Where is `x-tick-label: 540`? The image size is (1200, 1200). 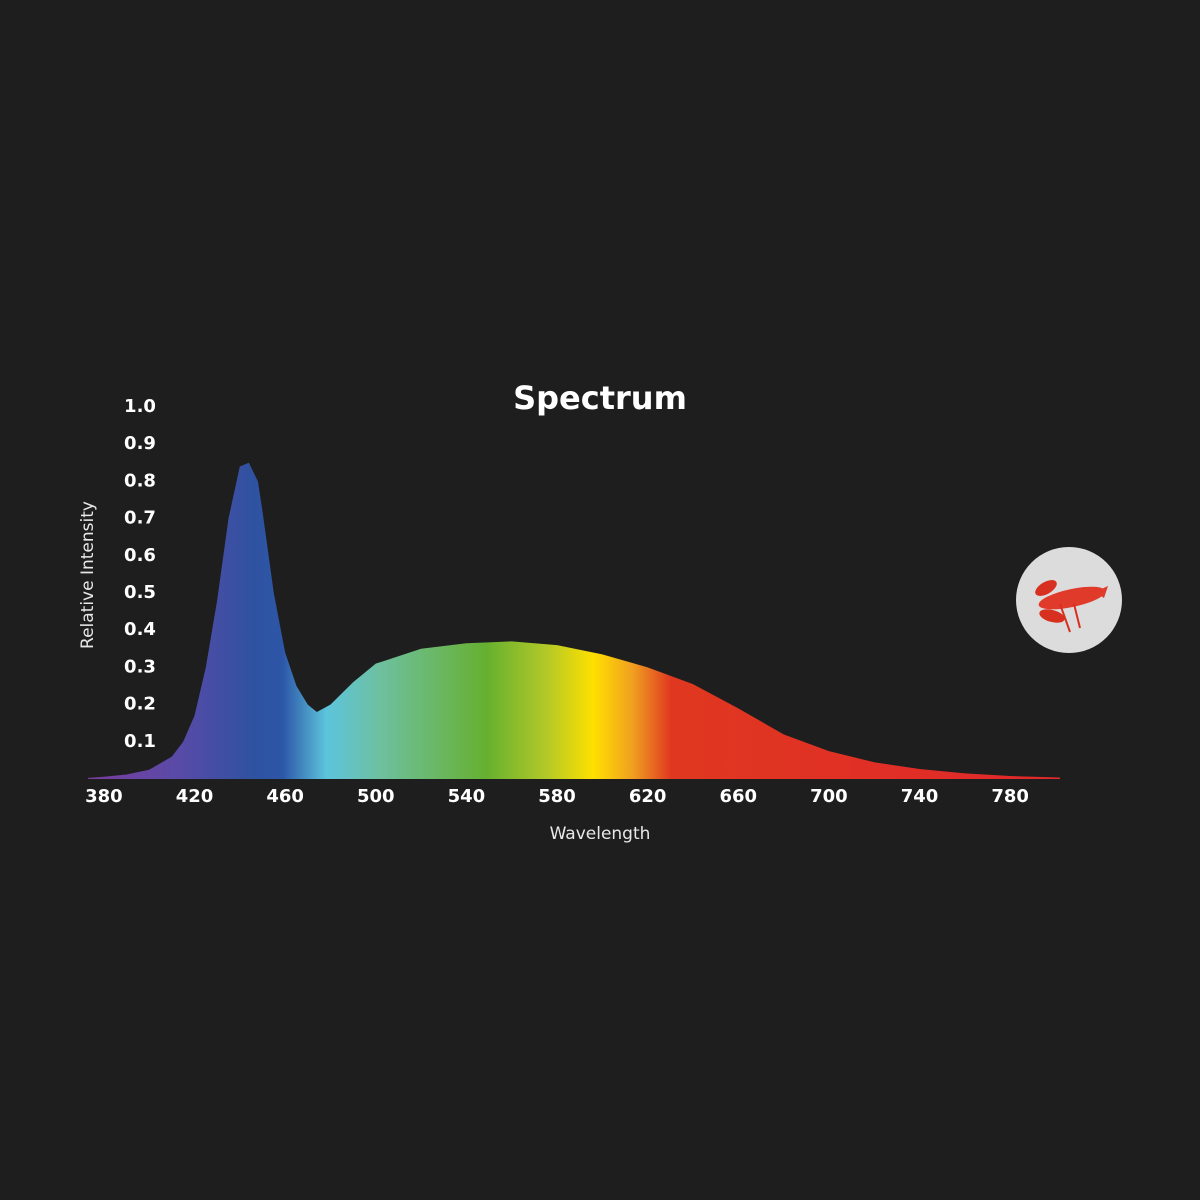
x-tick-label: 540 is located at coordinates (467, 796).